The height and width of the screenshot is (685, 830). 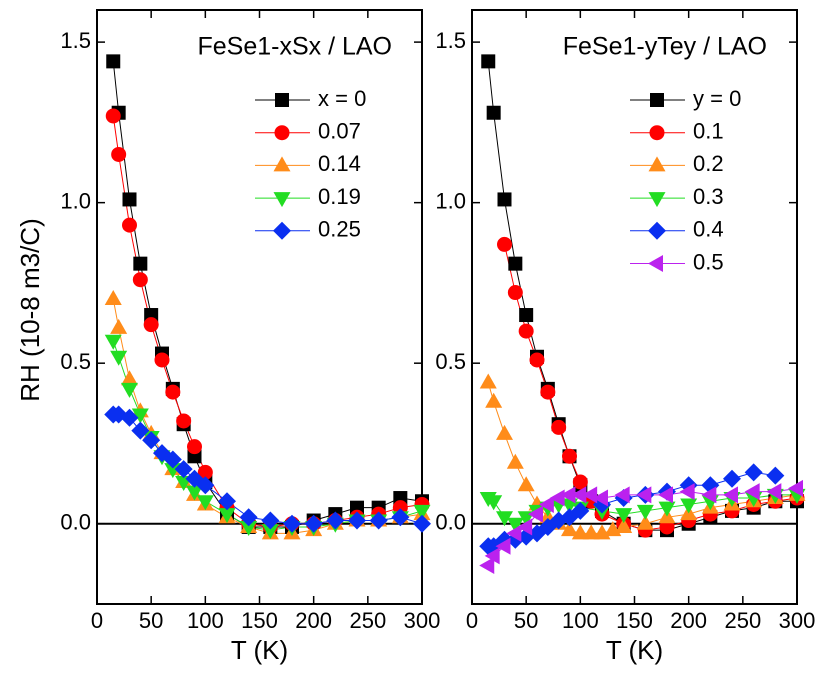 What do you see at coordinates (717, 98) in the screenshot?
I see `legend-label: y = 0` at bounding box center [717, 98].